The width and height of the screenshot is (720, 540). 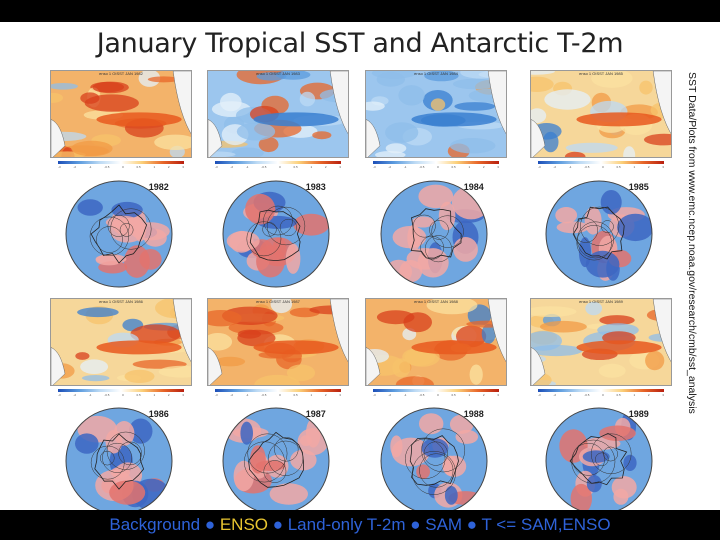 I want to click on year-label: 1989, so click(x=638, y=414).